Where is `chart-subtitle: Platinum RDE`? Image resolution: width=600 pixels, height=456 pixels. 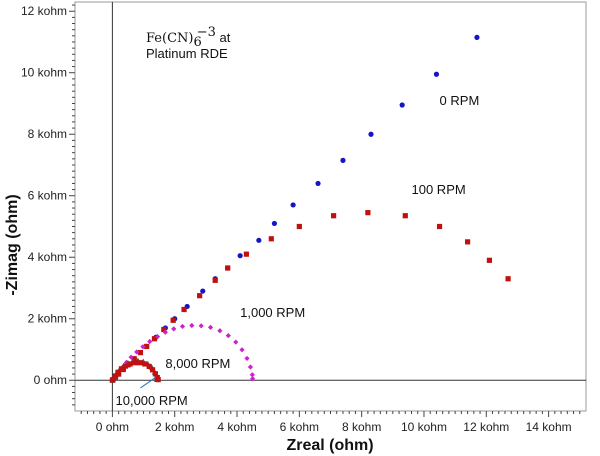 chart-subtitle: Platinum RDE is located at coordinates (187, 53).